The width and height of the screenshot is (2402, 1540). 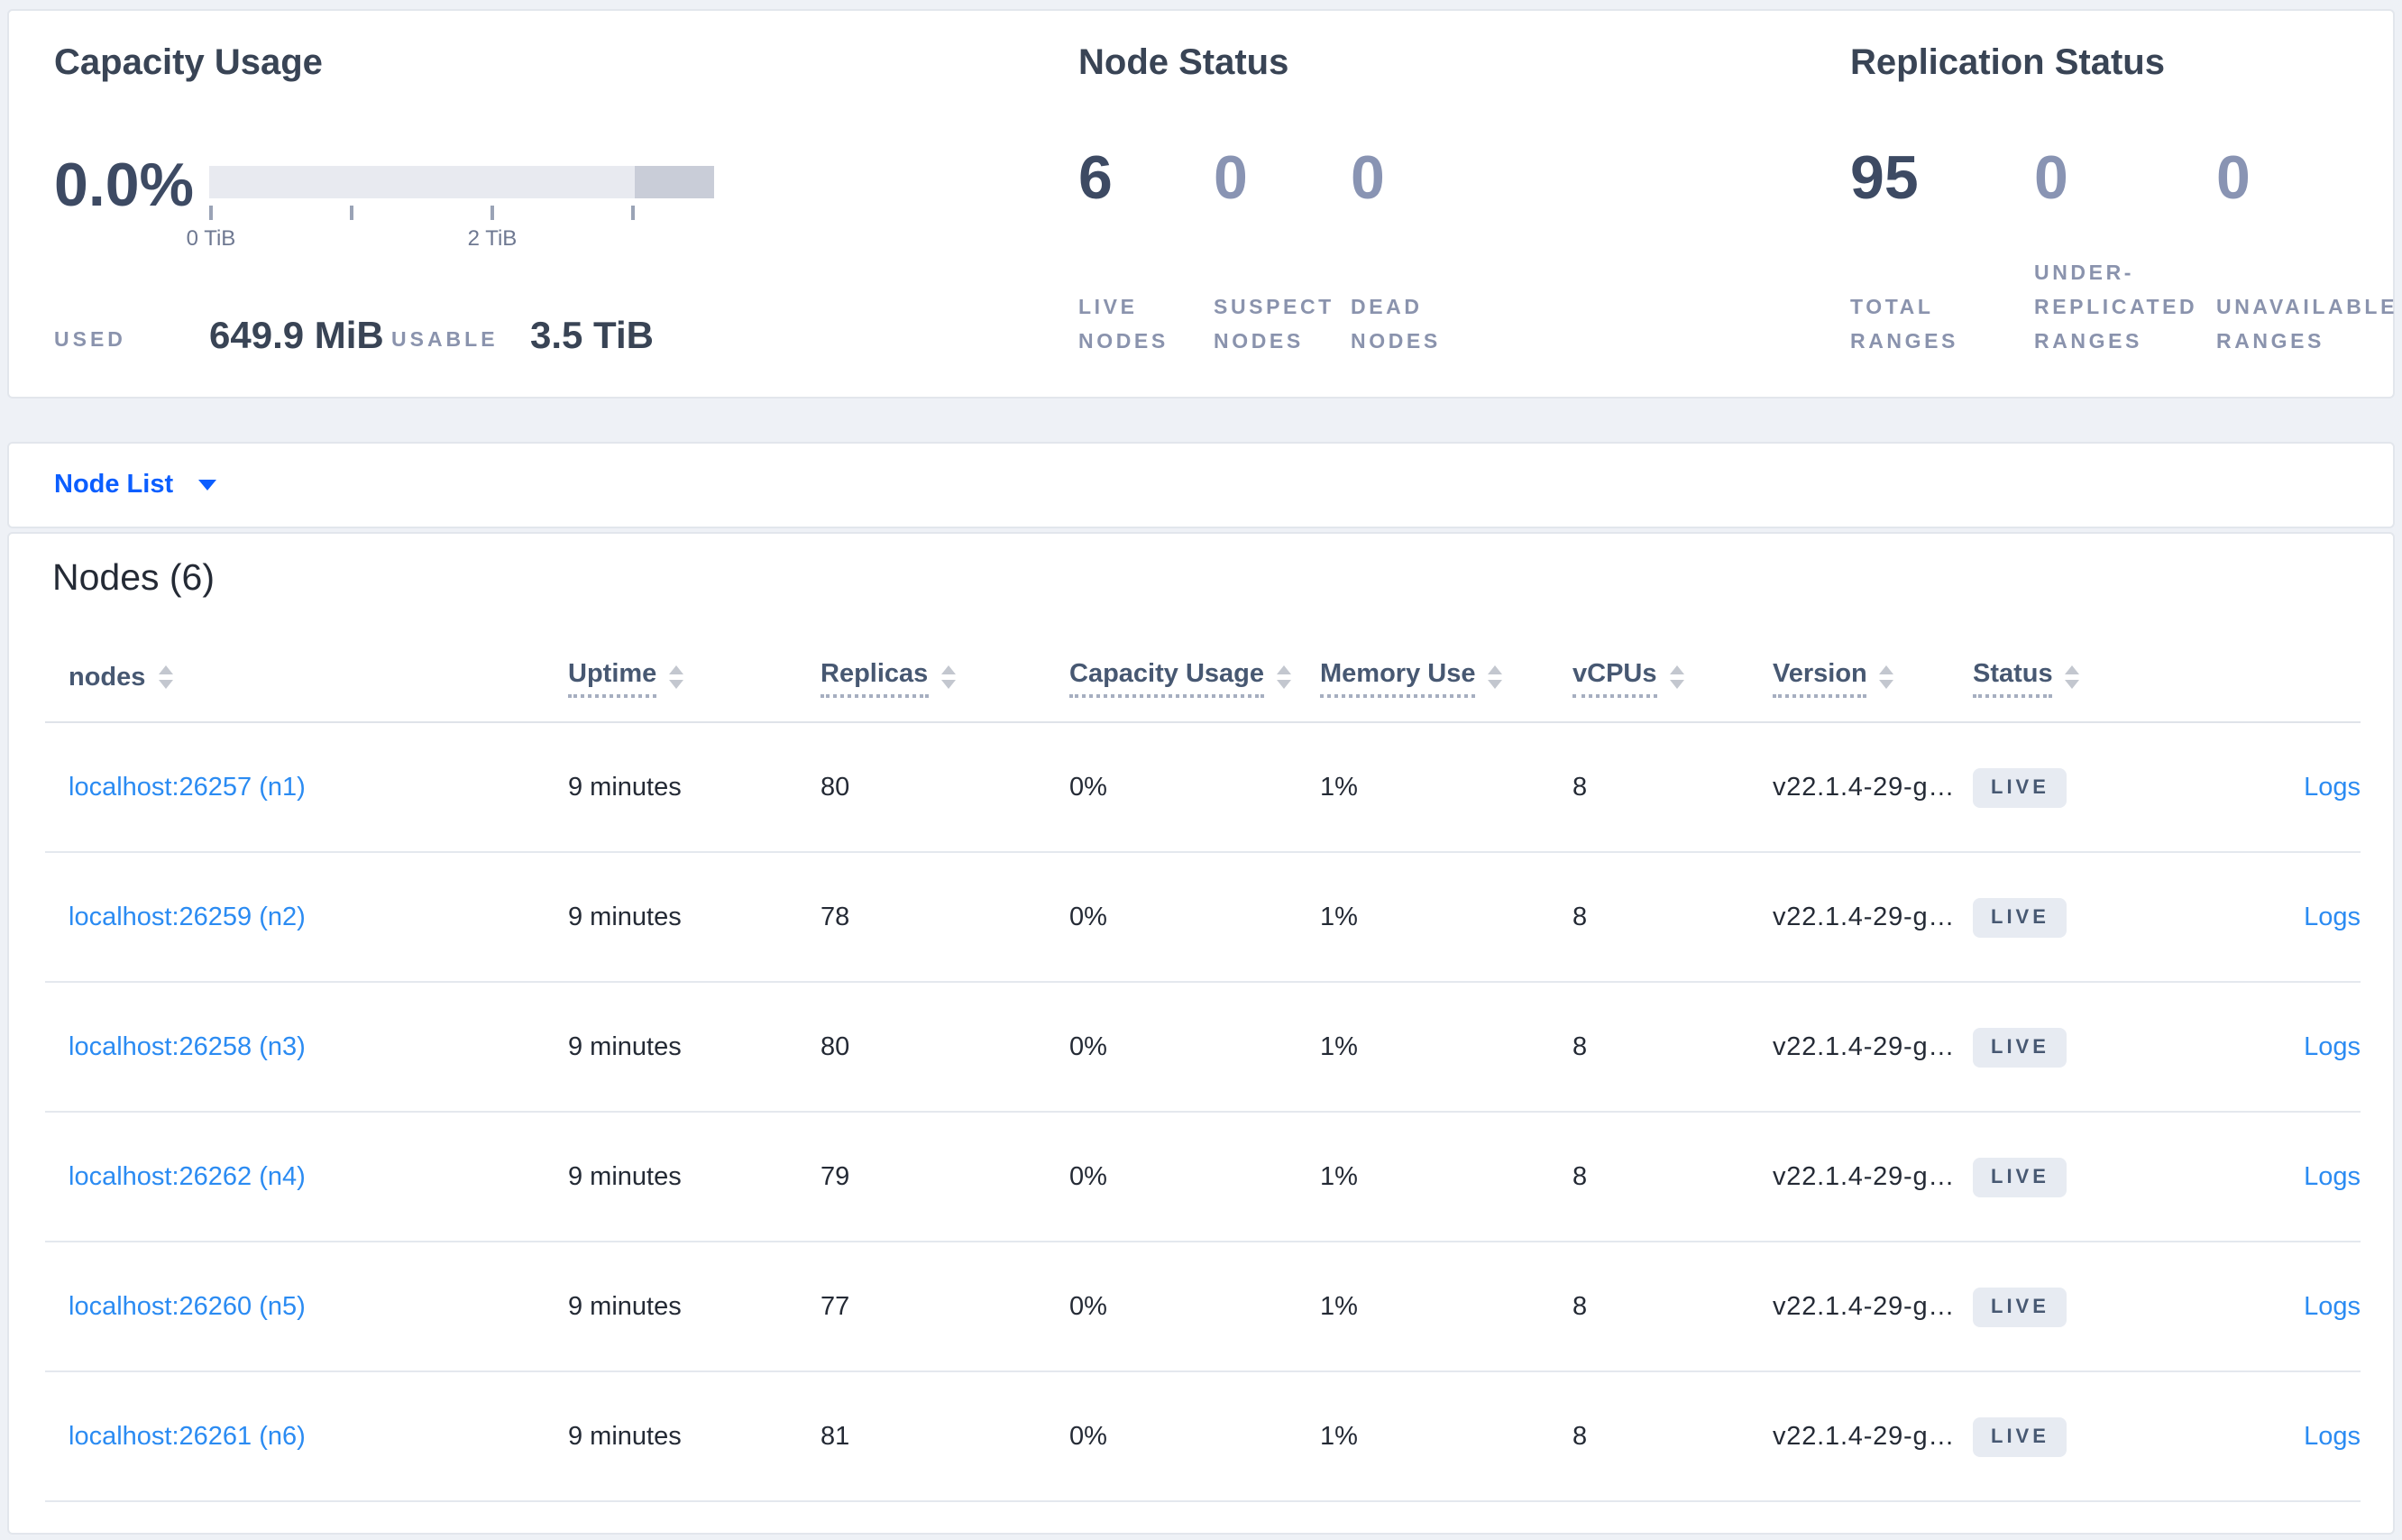 I want to click on column-header: Capacity Usage, so click(x=1194, y=678).